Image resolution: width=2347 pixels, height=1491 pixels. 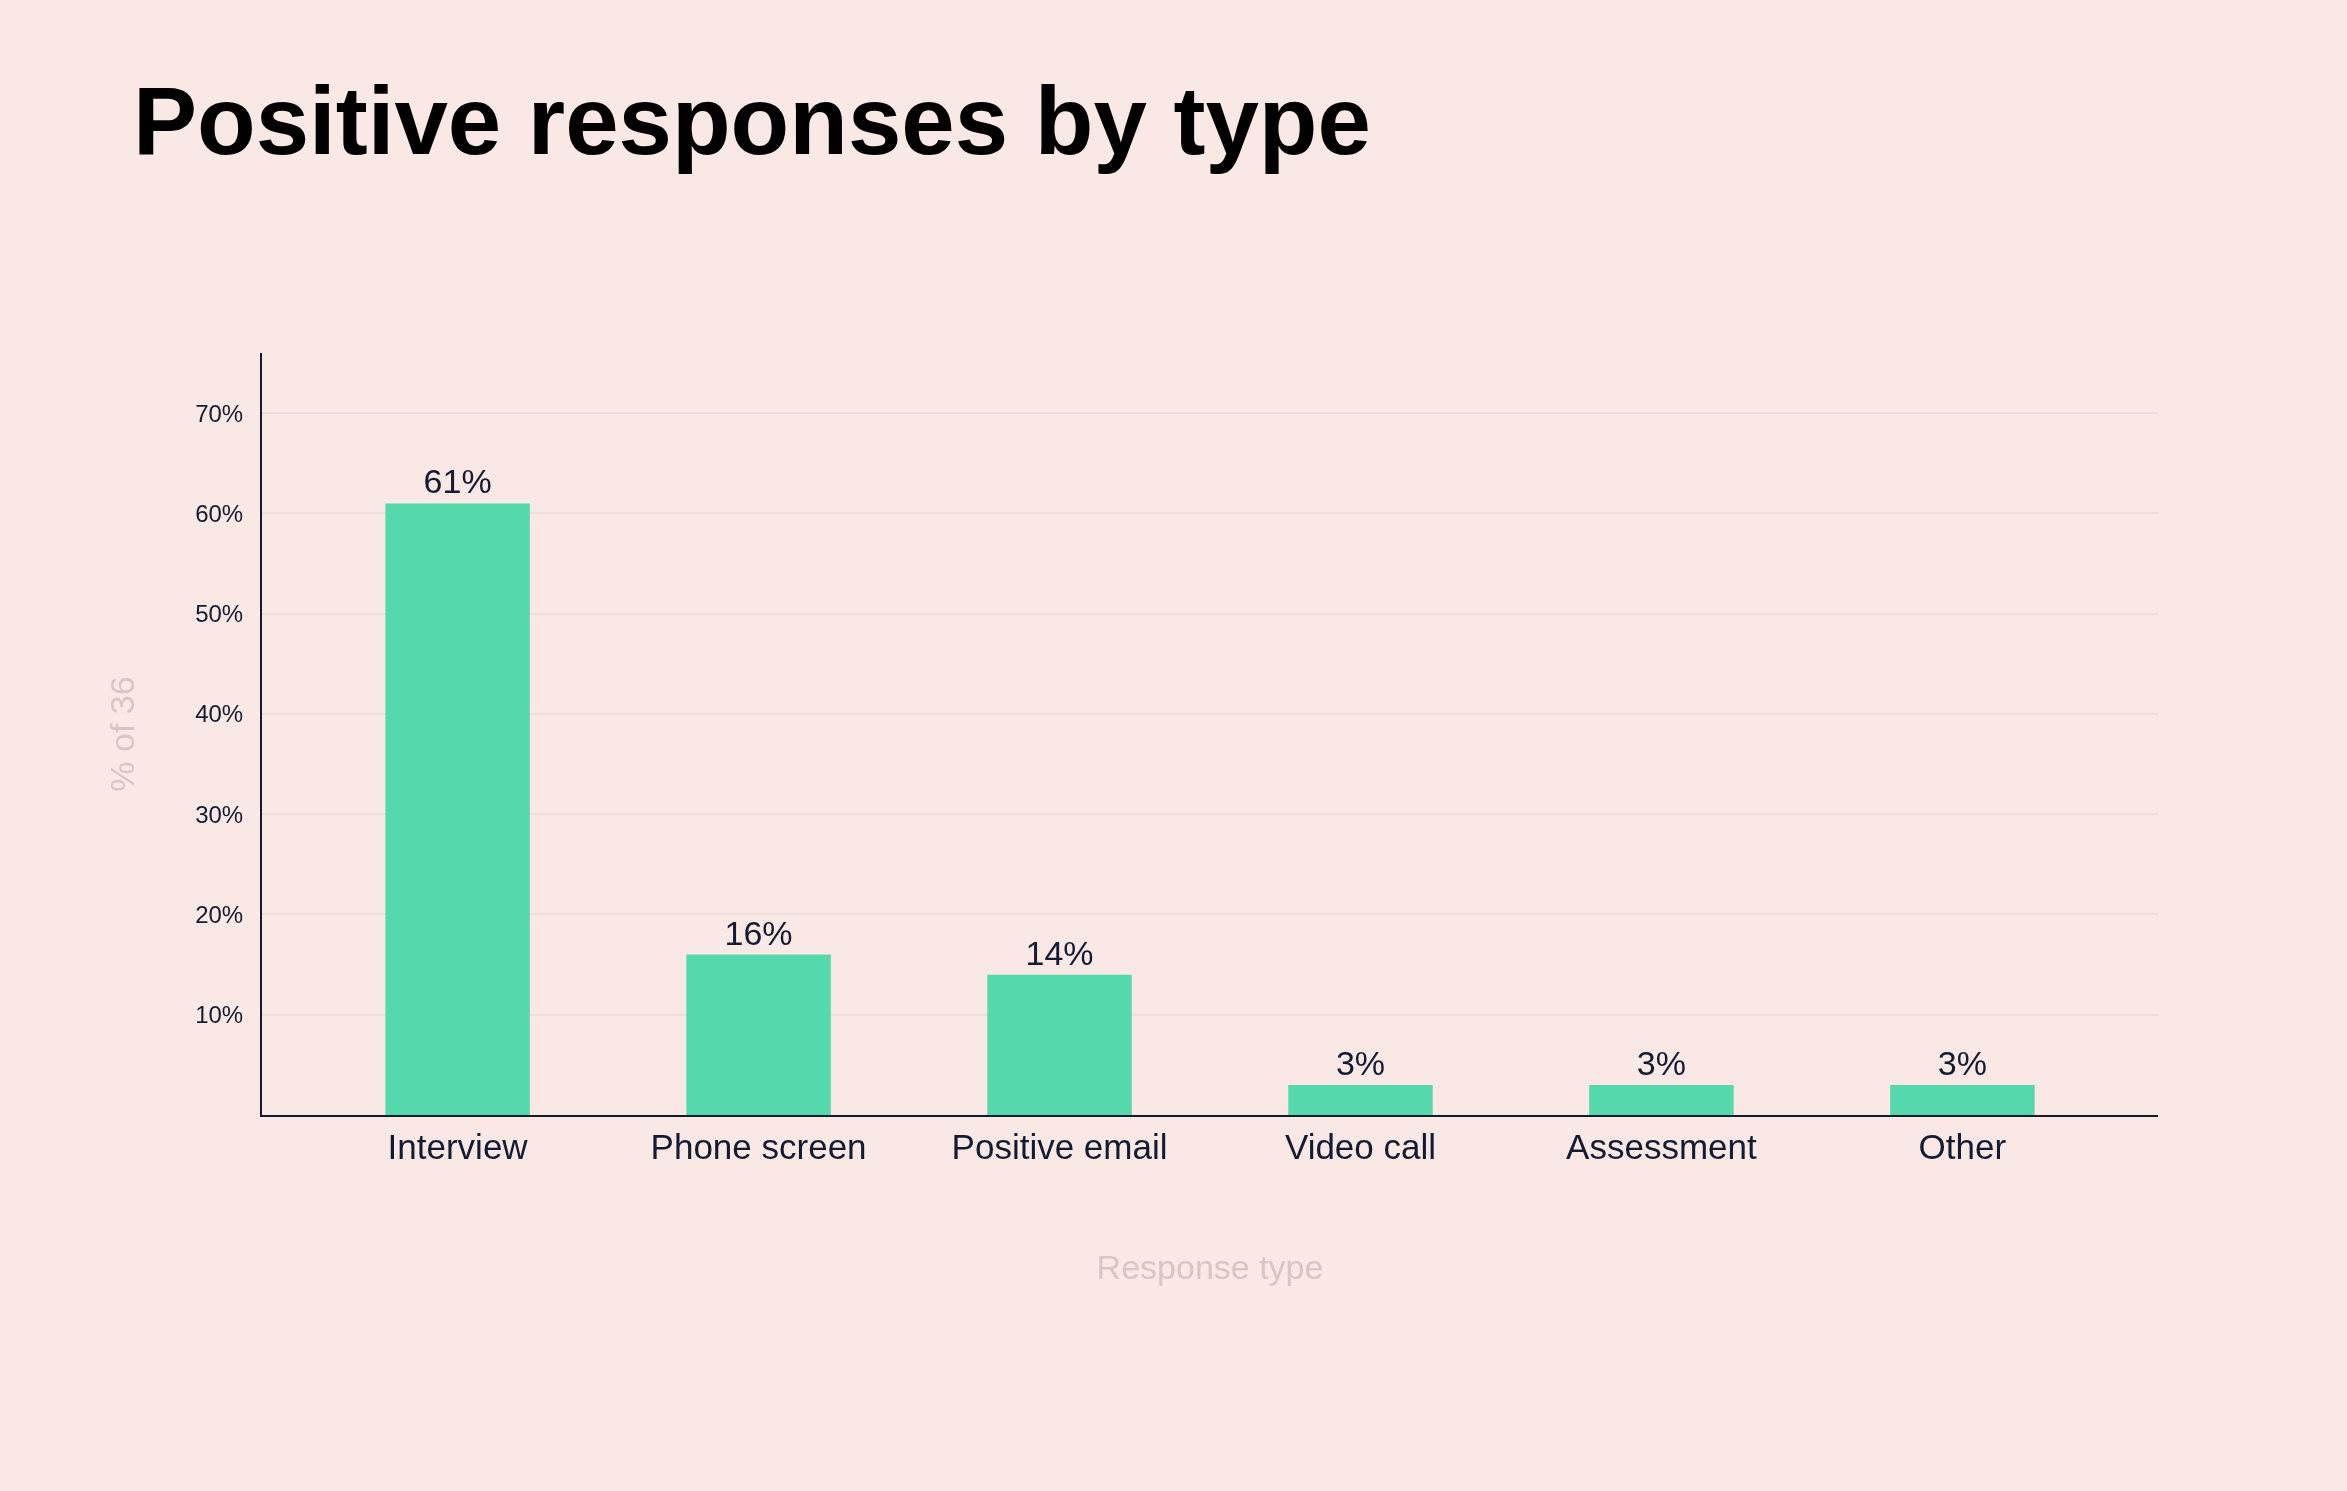 What do you see at coordinates (1360, 1146) in the screenshot?
I see `x-tick-label: Video call` at bounding box center [1360, 1146].